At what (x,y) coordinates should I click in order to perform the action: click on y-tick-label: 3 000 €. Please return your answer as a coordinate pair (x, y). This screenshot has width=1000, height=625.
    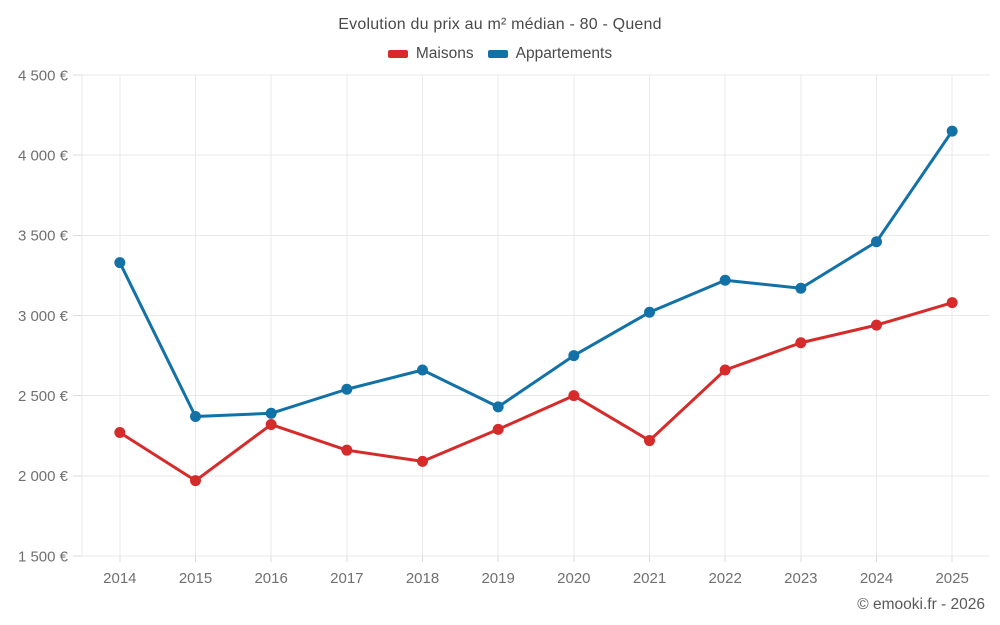
    Looking at the image, I should click on (43, 316).